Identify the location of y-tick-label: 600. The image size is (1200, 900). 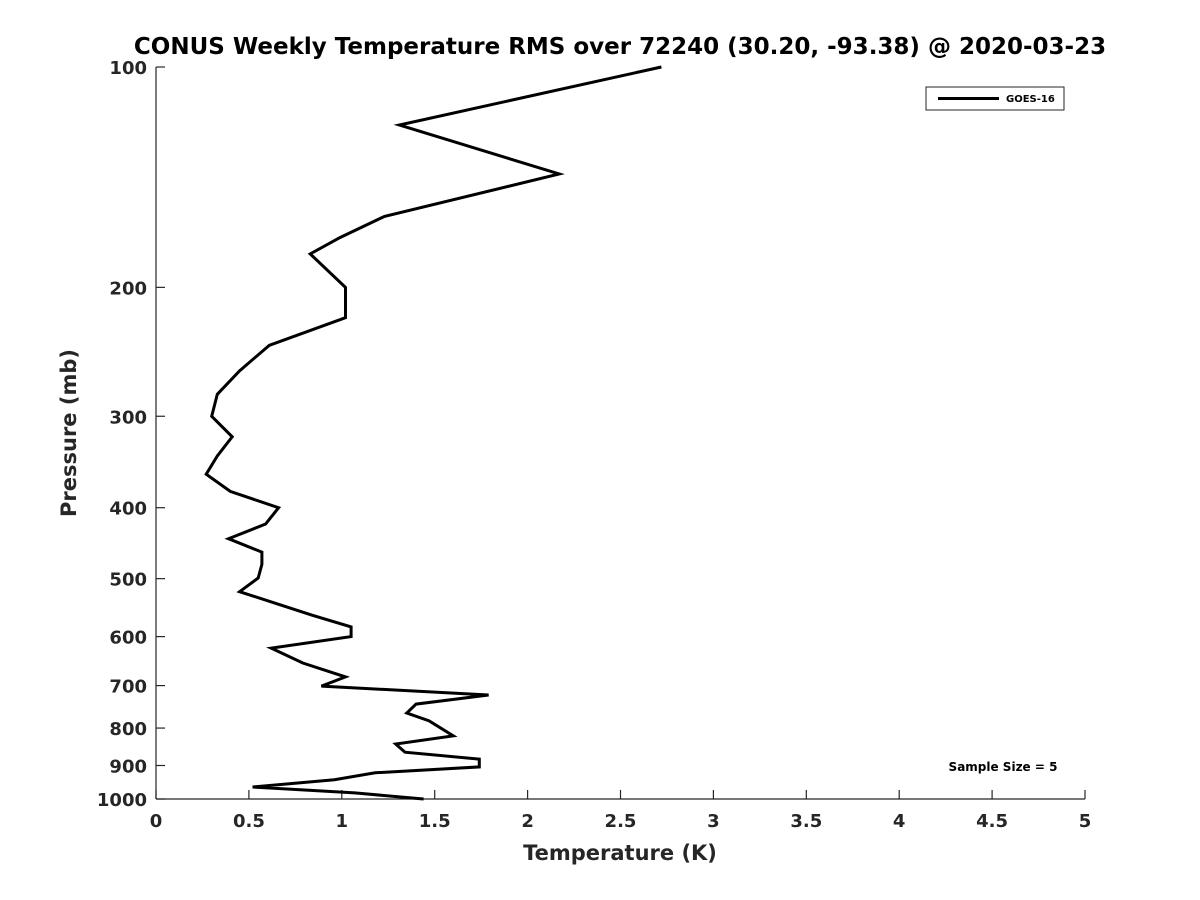
(128, 638).